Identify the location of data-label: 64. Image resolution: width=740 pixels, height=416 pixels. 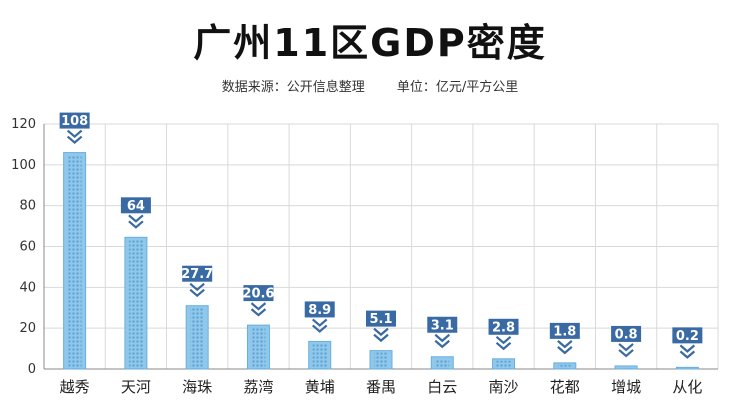
(136, 206).